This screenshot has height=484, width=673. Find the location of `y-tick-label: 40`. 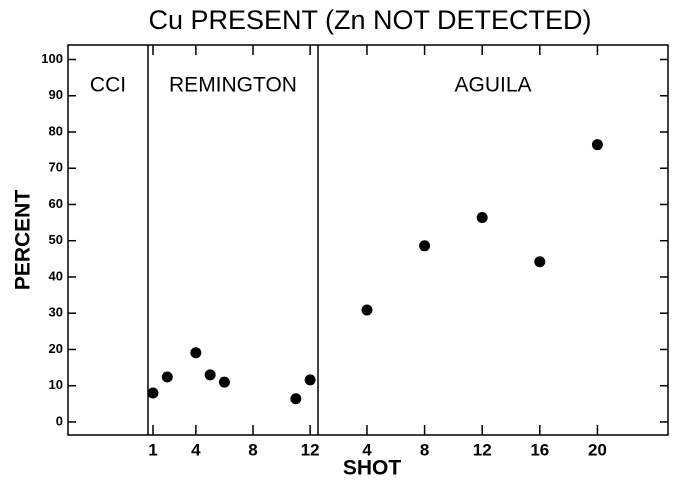

y-tick-label: 40 is located at coordinates (56, 275).